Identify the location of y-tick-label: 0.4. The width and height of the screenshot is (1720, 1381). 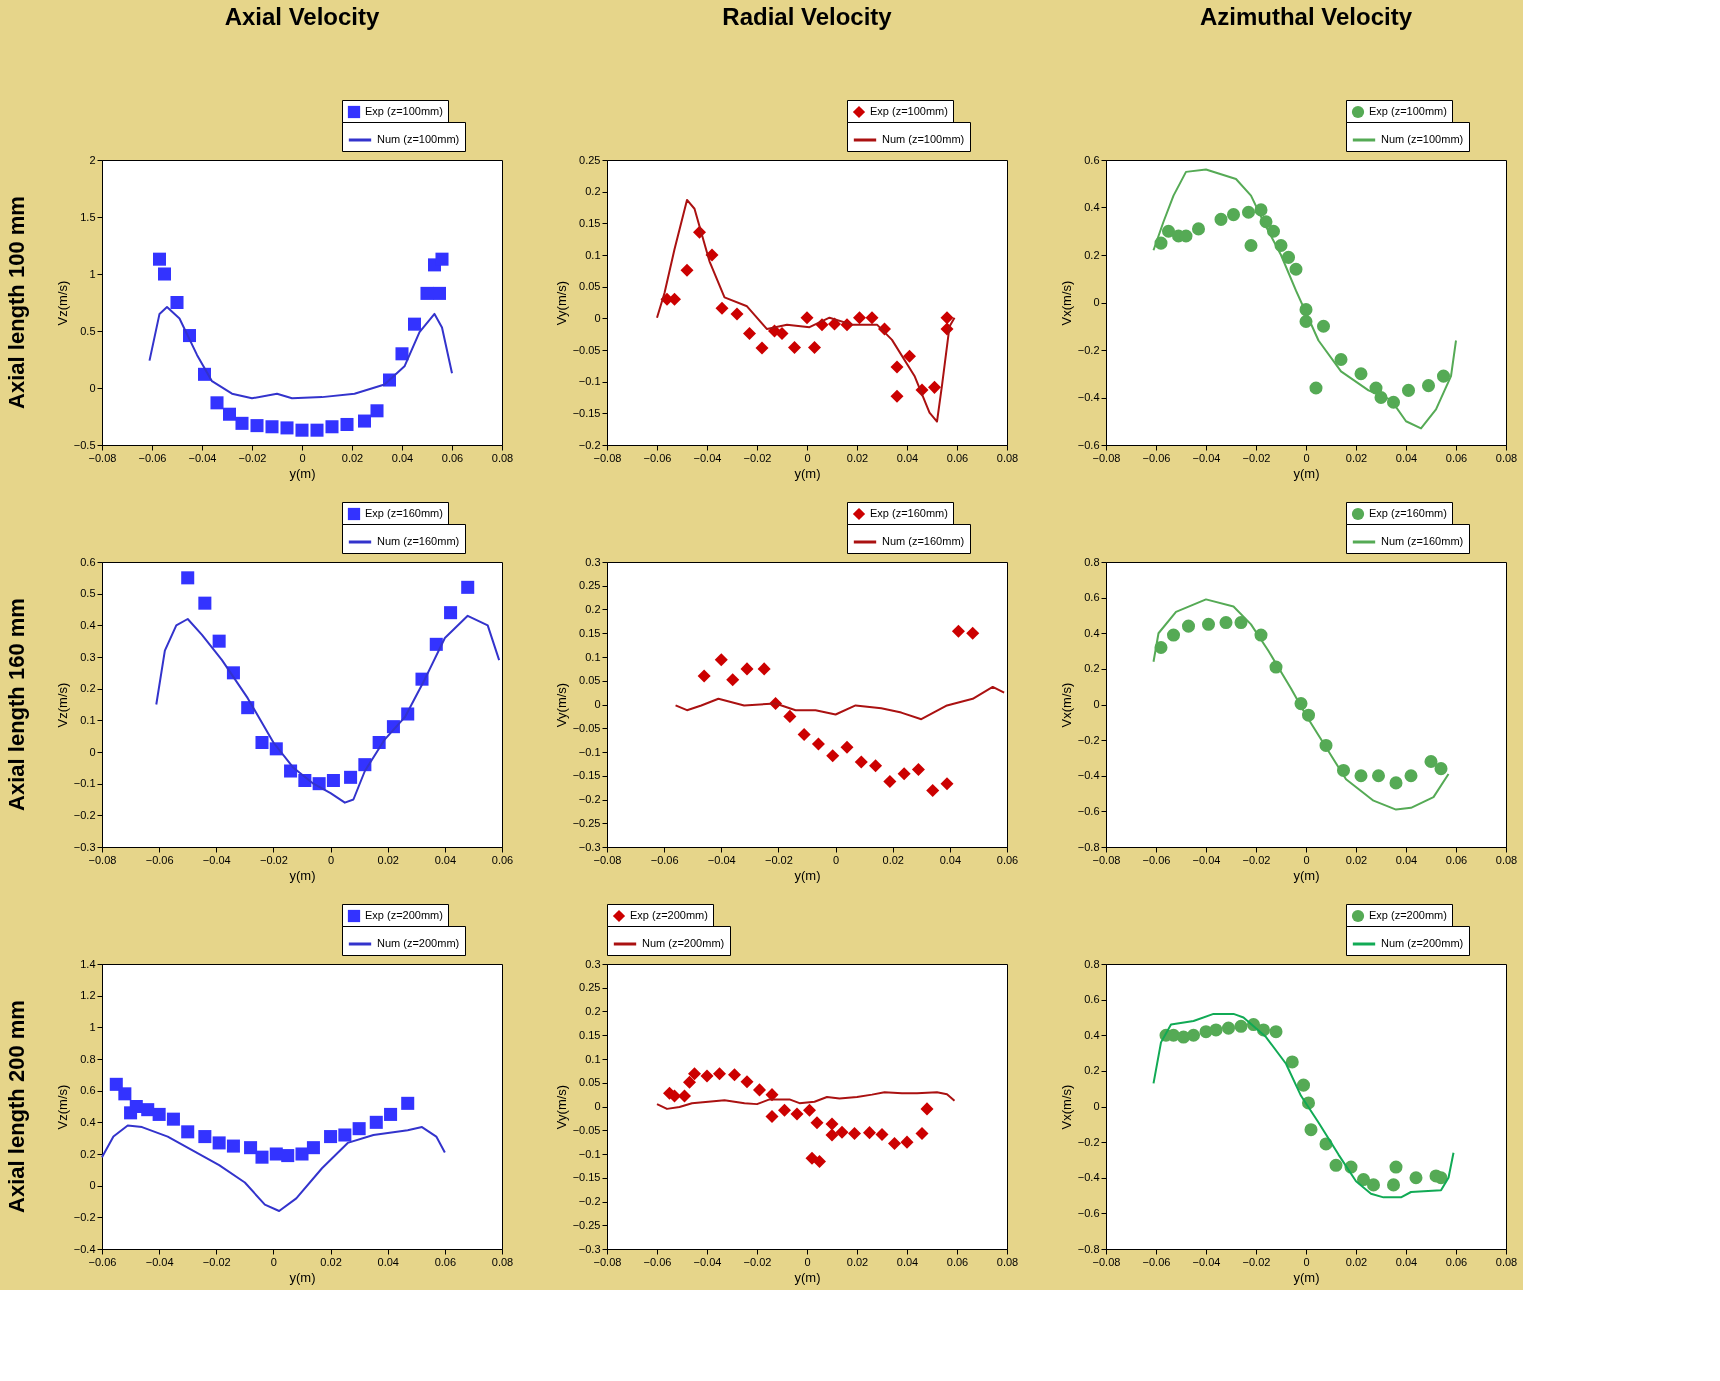
(88, 624).